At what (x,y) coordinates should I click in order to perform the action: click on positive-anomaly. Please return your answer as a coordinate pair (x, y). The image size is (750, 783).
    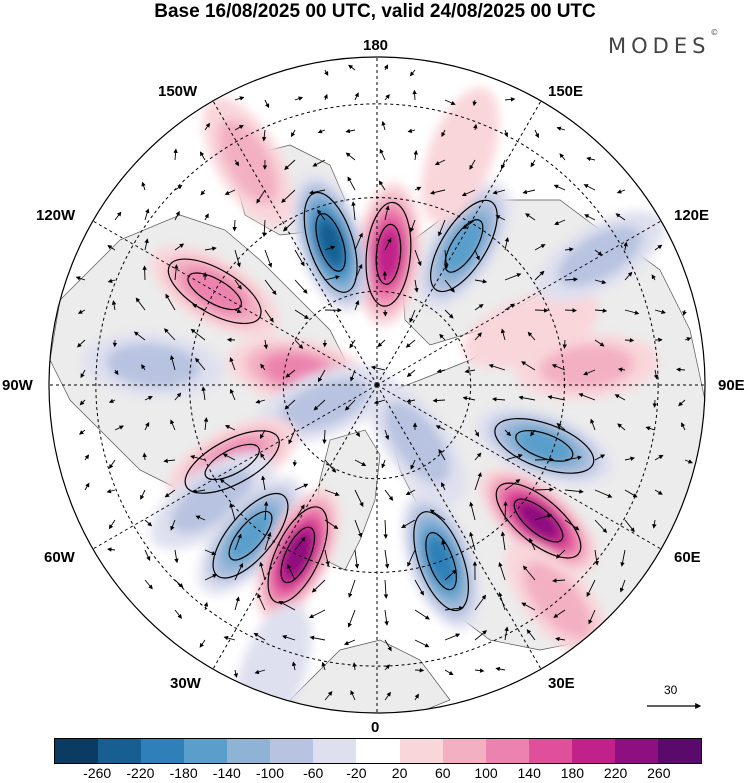
    Looking at the image, I should click on (531, 329).